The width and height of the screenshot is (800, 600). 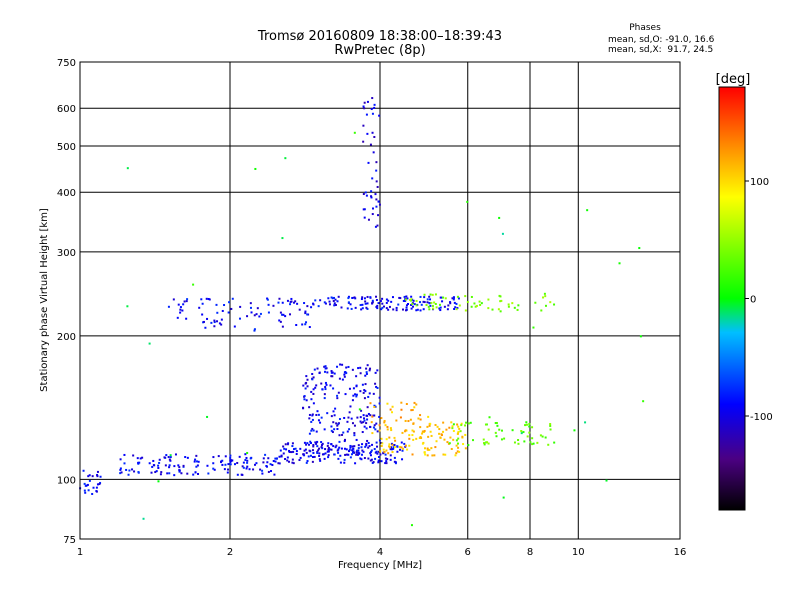 What do you see at coordinates (380, 565) in the screenshot?
I see `x-axis-label: Frequency [MHz]` at bounding box center [380, 565].